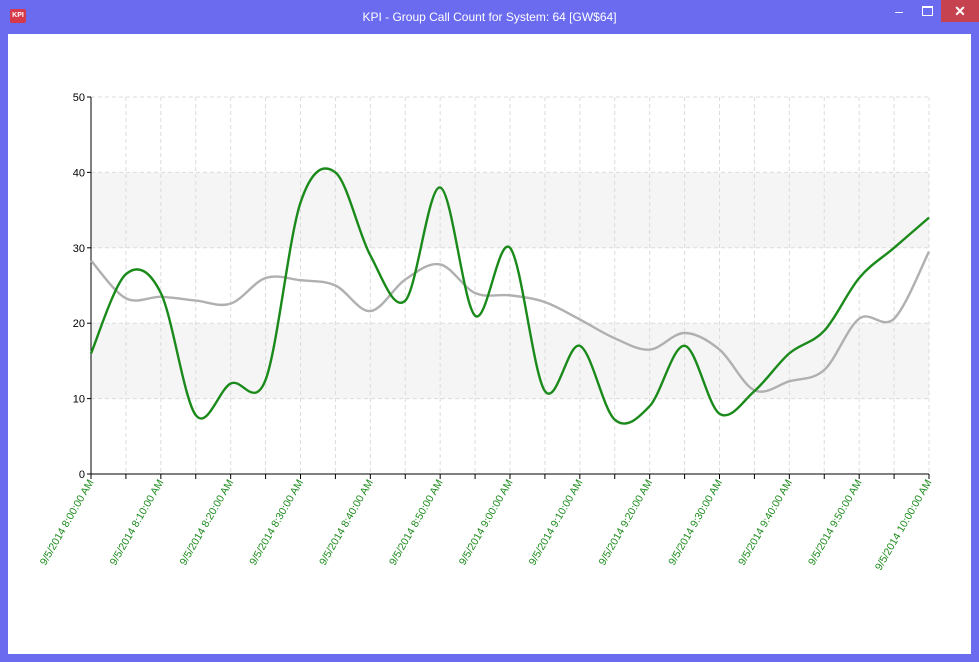 The width and height of the screenshot is (979, 662). What do you see at coordinates (79, 98) in the screenshot?
I see `y-tick-label: 50` at bounding box center [79, 98].